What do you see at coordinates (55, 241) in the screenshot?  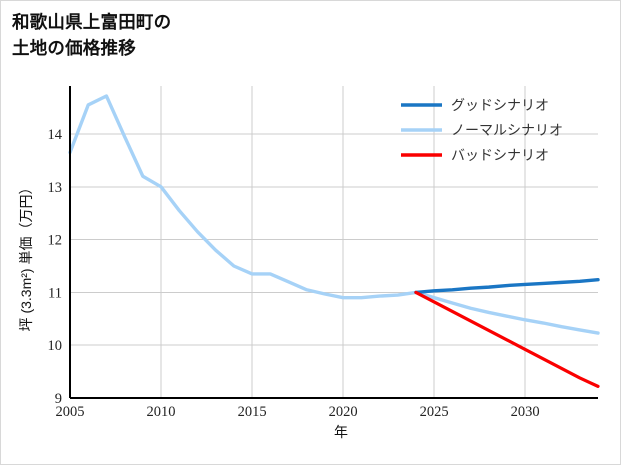 I see `y-tick-label: 12` at bounding box center [55, 241].